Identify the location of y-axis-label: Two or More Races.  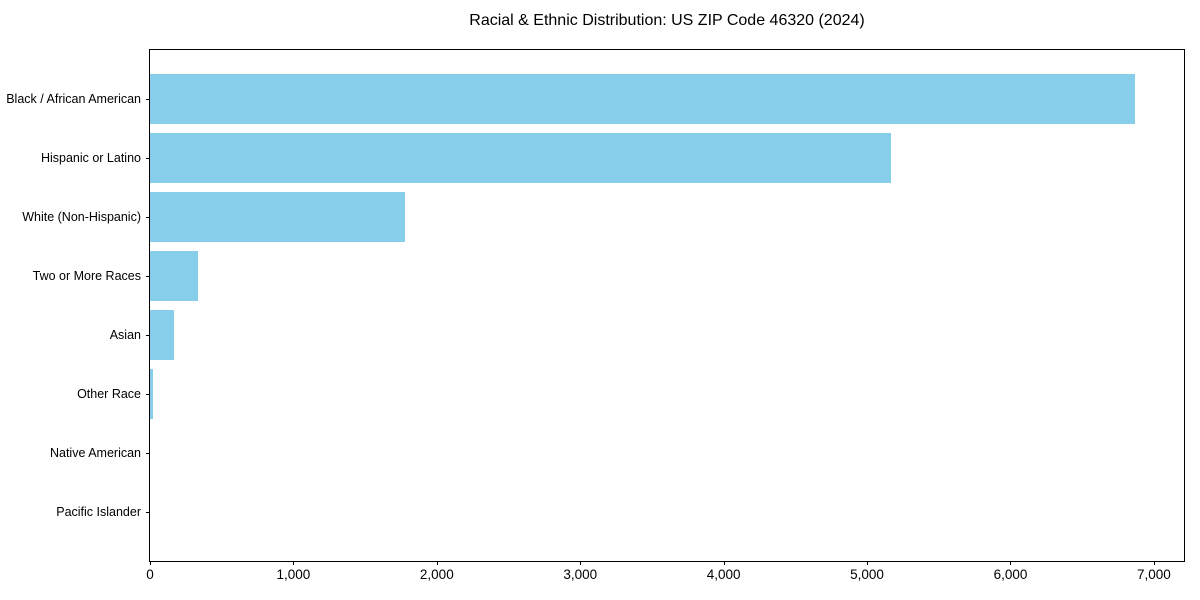
(86, 275).